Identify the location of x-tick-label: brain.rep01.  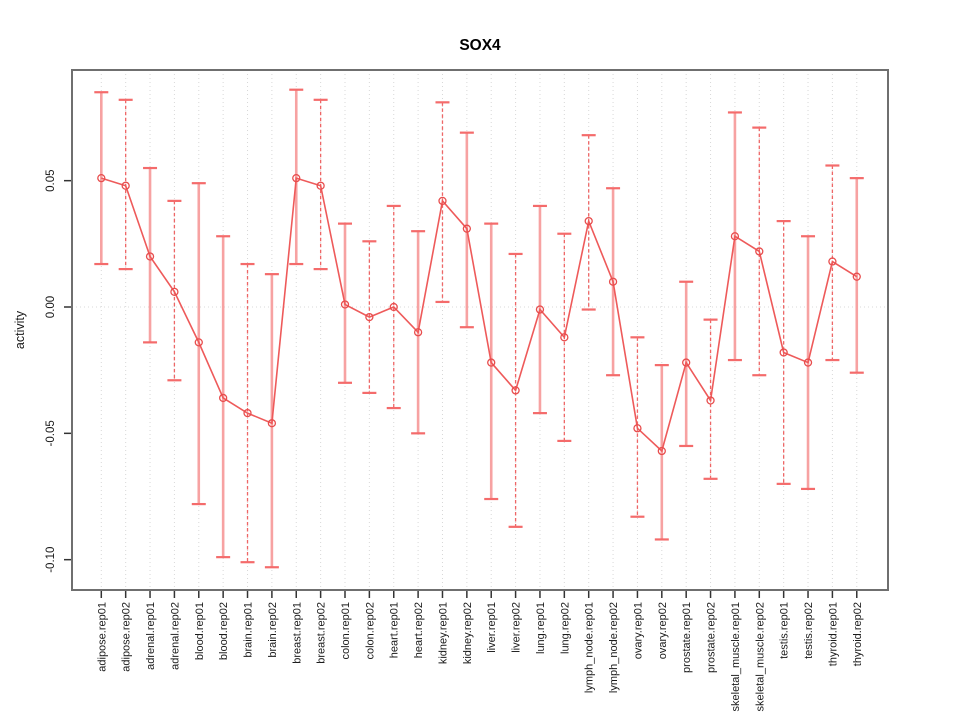
(249, 630).